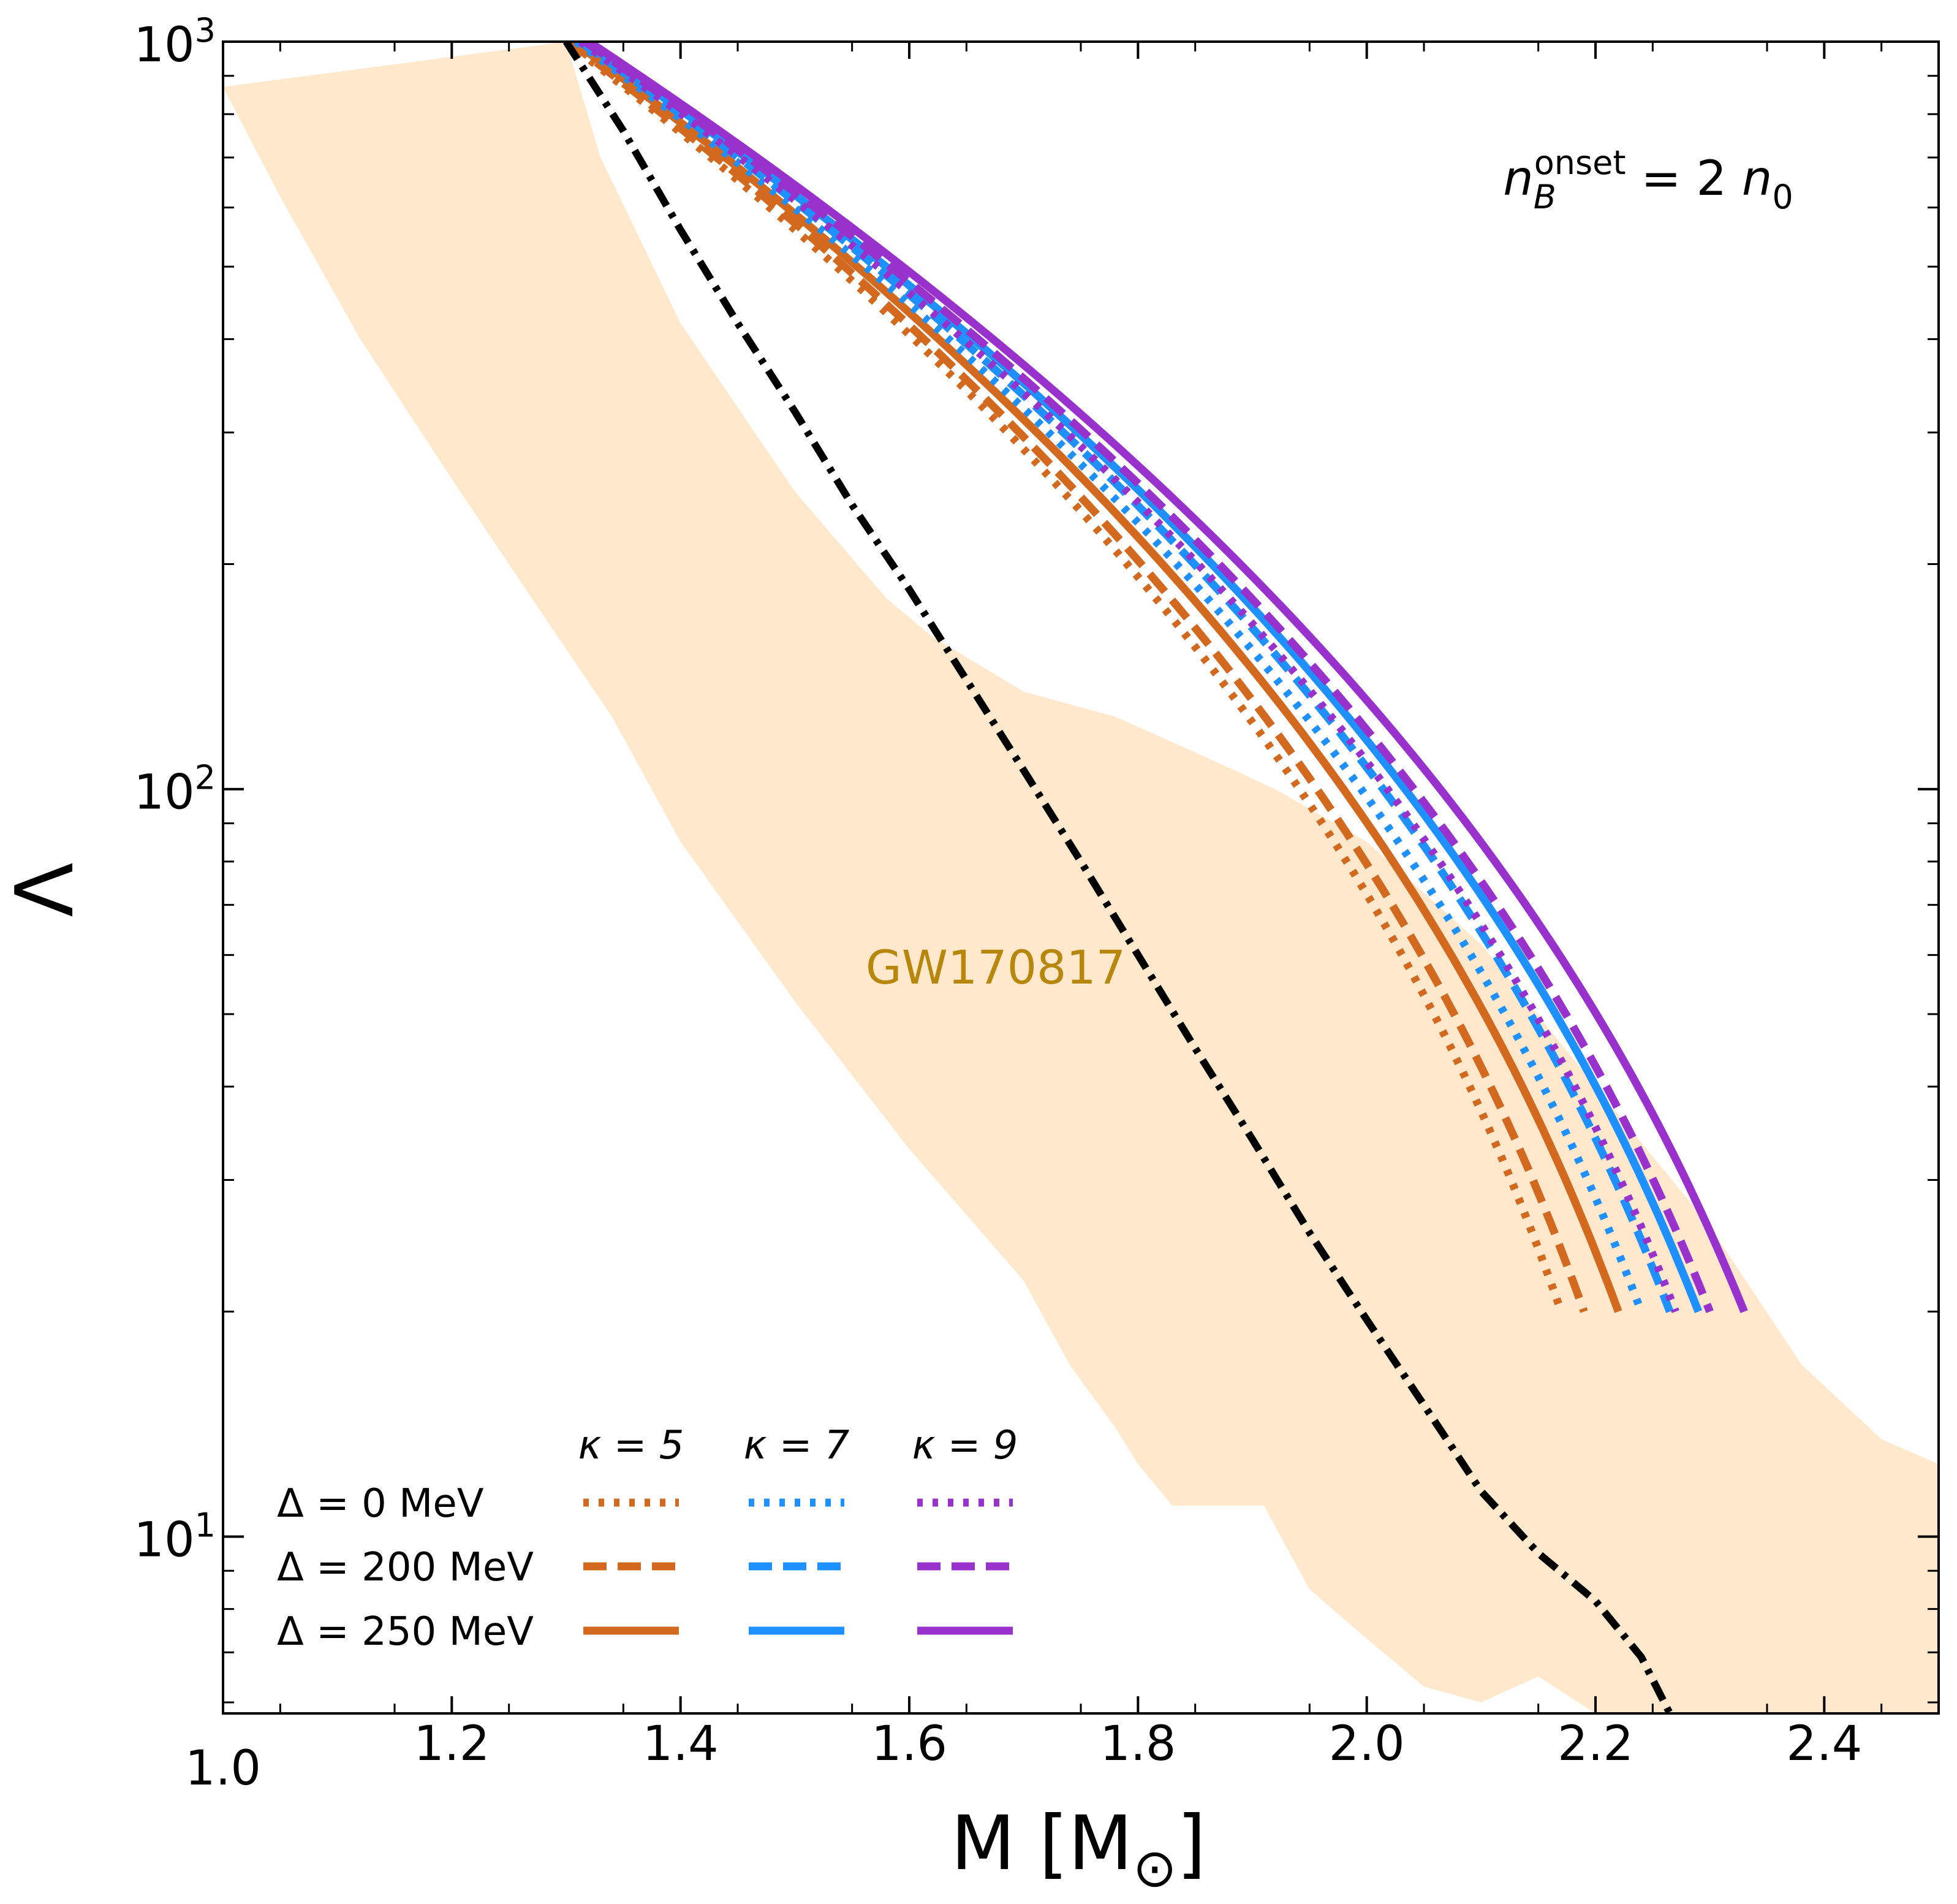 The width and height of the screenshot is (1957, 1904). I want to click on onset-equals: = 2, so click(1684, 179).